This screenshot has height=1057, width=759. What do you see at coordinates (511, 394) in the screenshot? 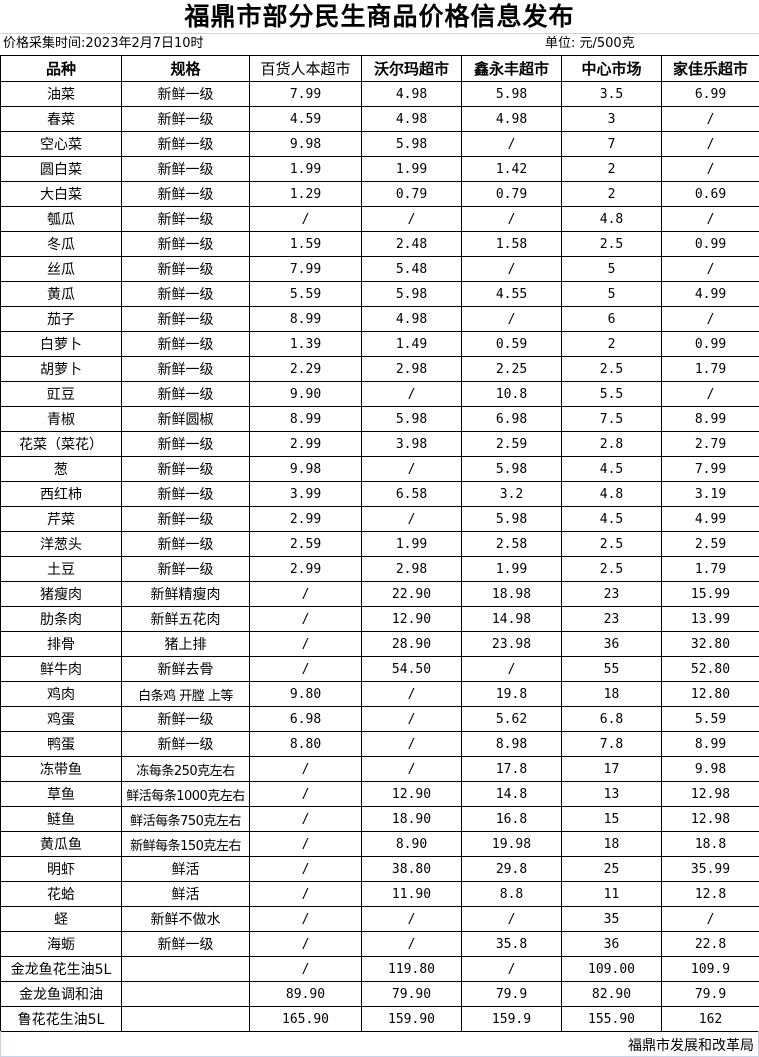
I see `price-xinyongfeng-cell: 10.8` at bounding box center [511, 394].